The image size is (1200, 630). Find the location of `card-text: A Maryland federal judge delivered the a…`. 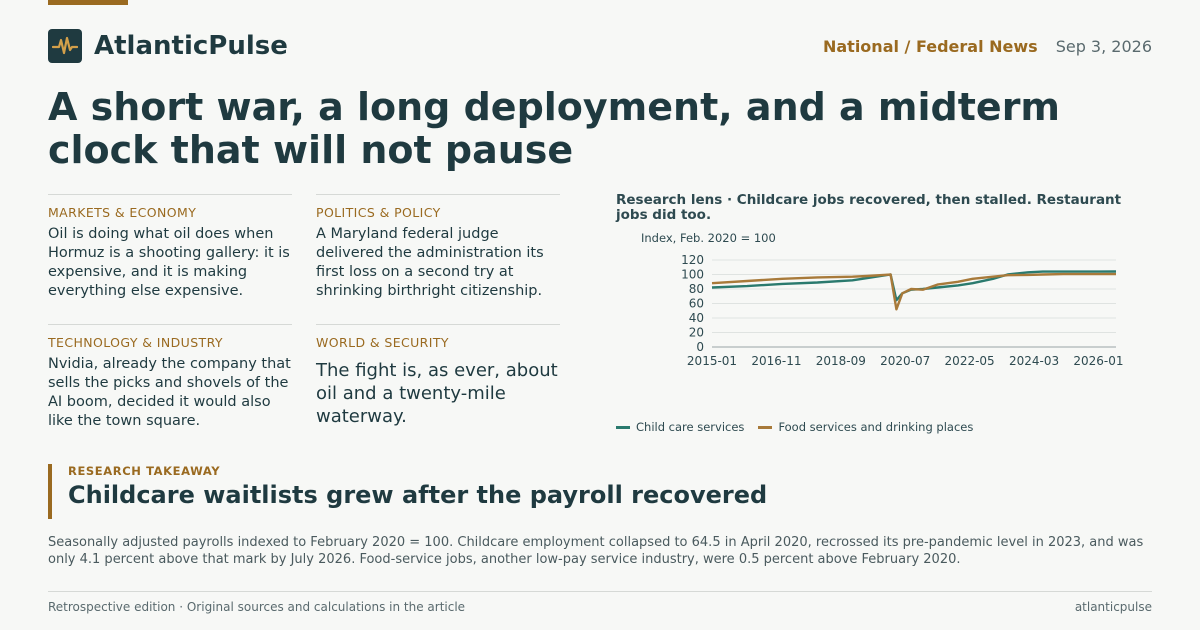

card-text: A Maryland federal judge delivered the a… is located at coordinates (430, 262).